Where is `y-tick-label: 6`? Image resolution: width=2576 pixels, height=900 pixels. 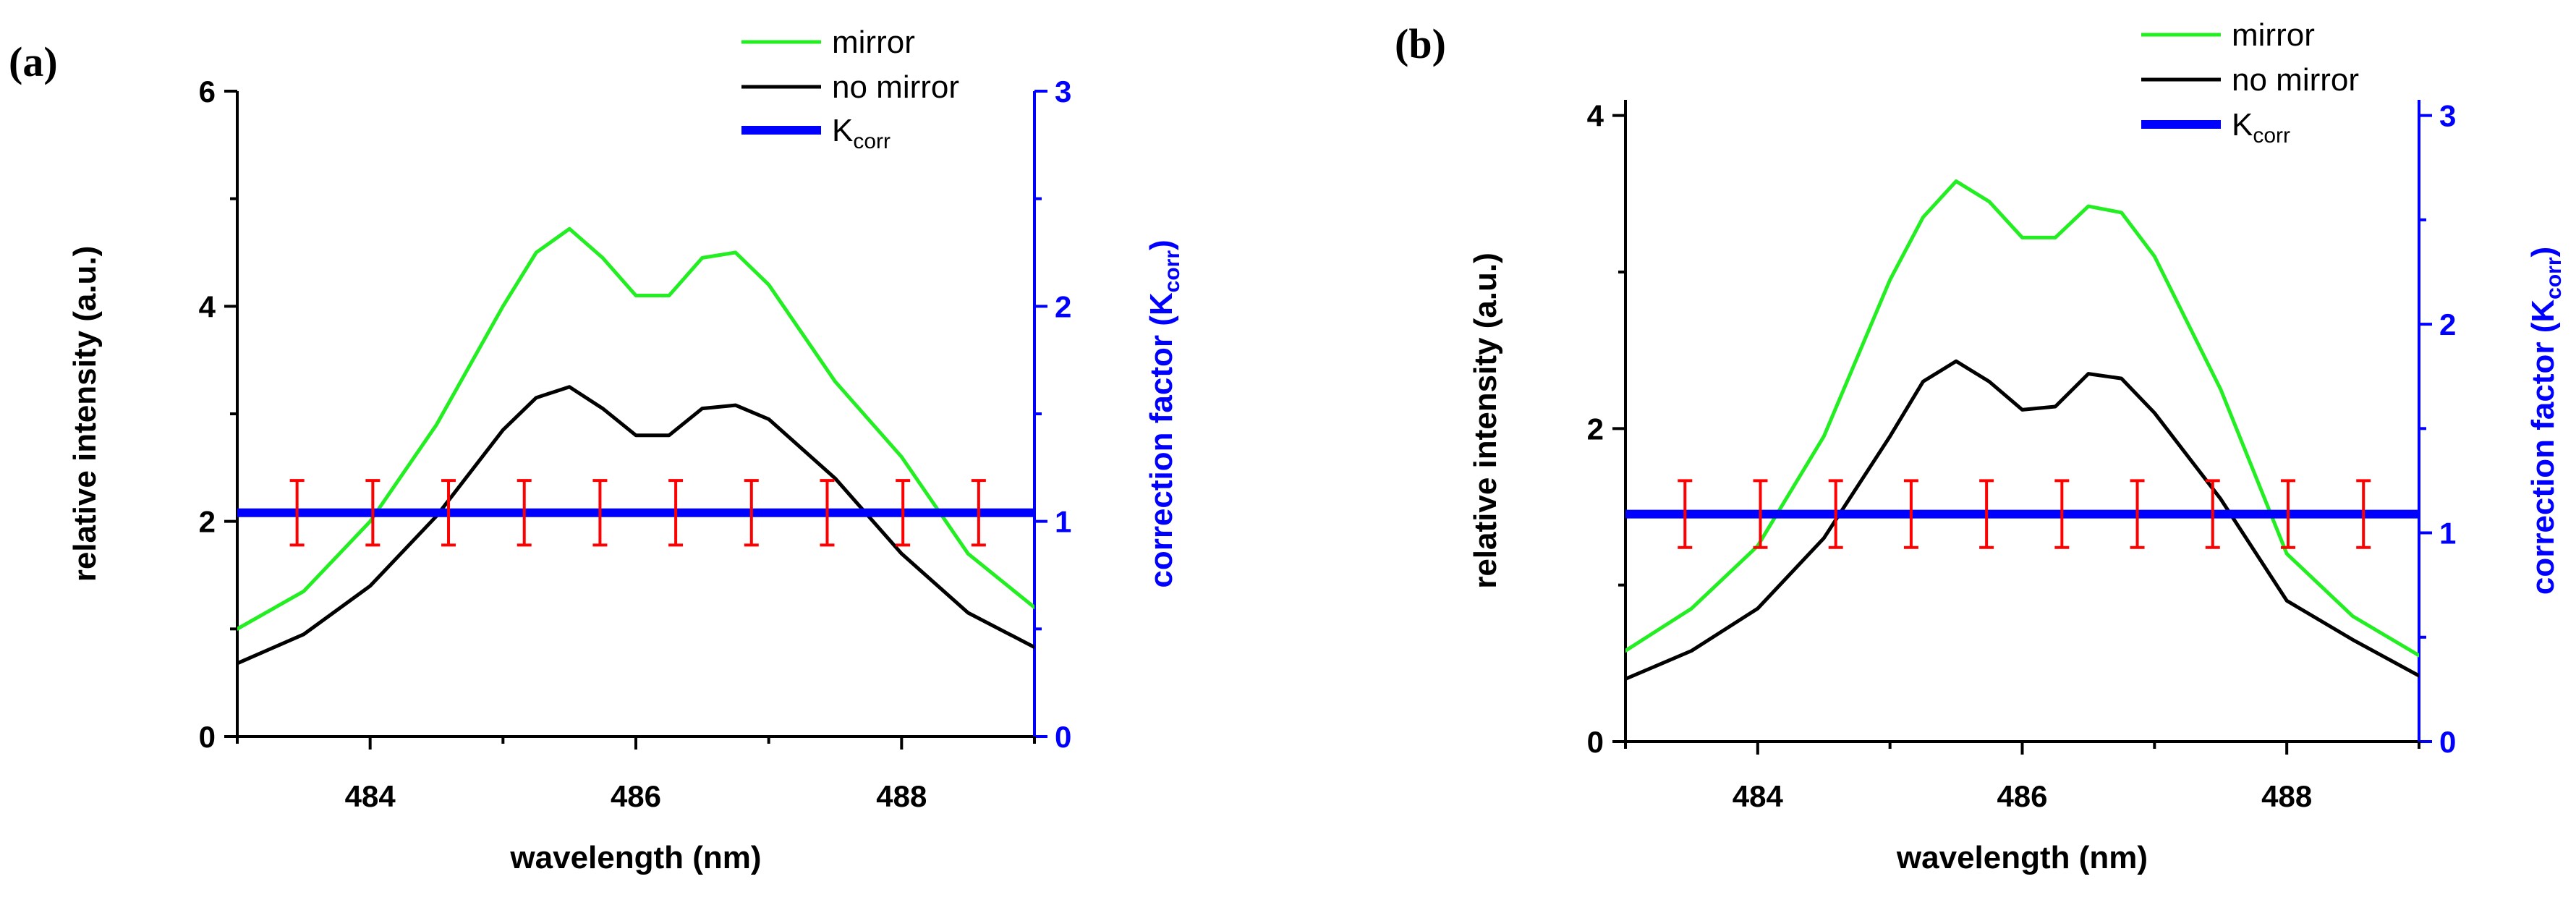
y-tick-label: 6 is located at coordinates (207, 92).